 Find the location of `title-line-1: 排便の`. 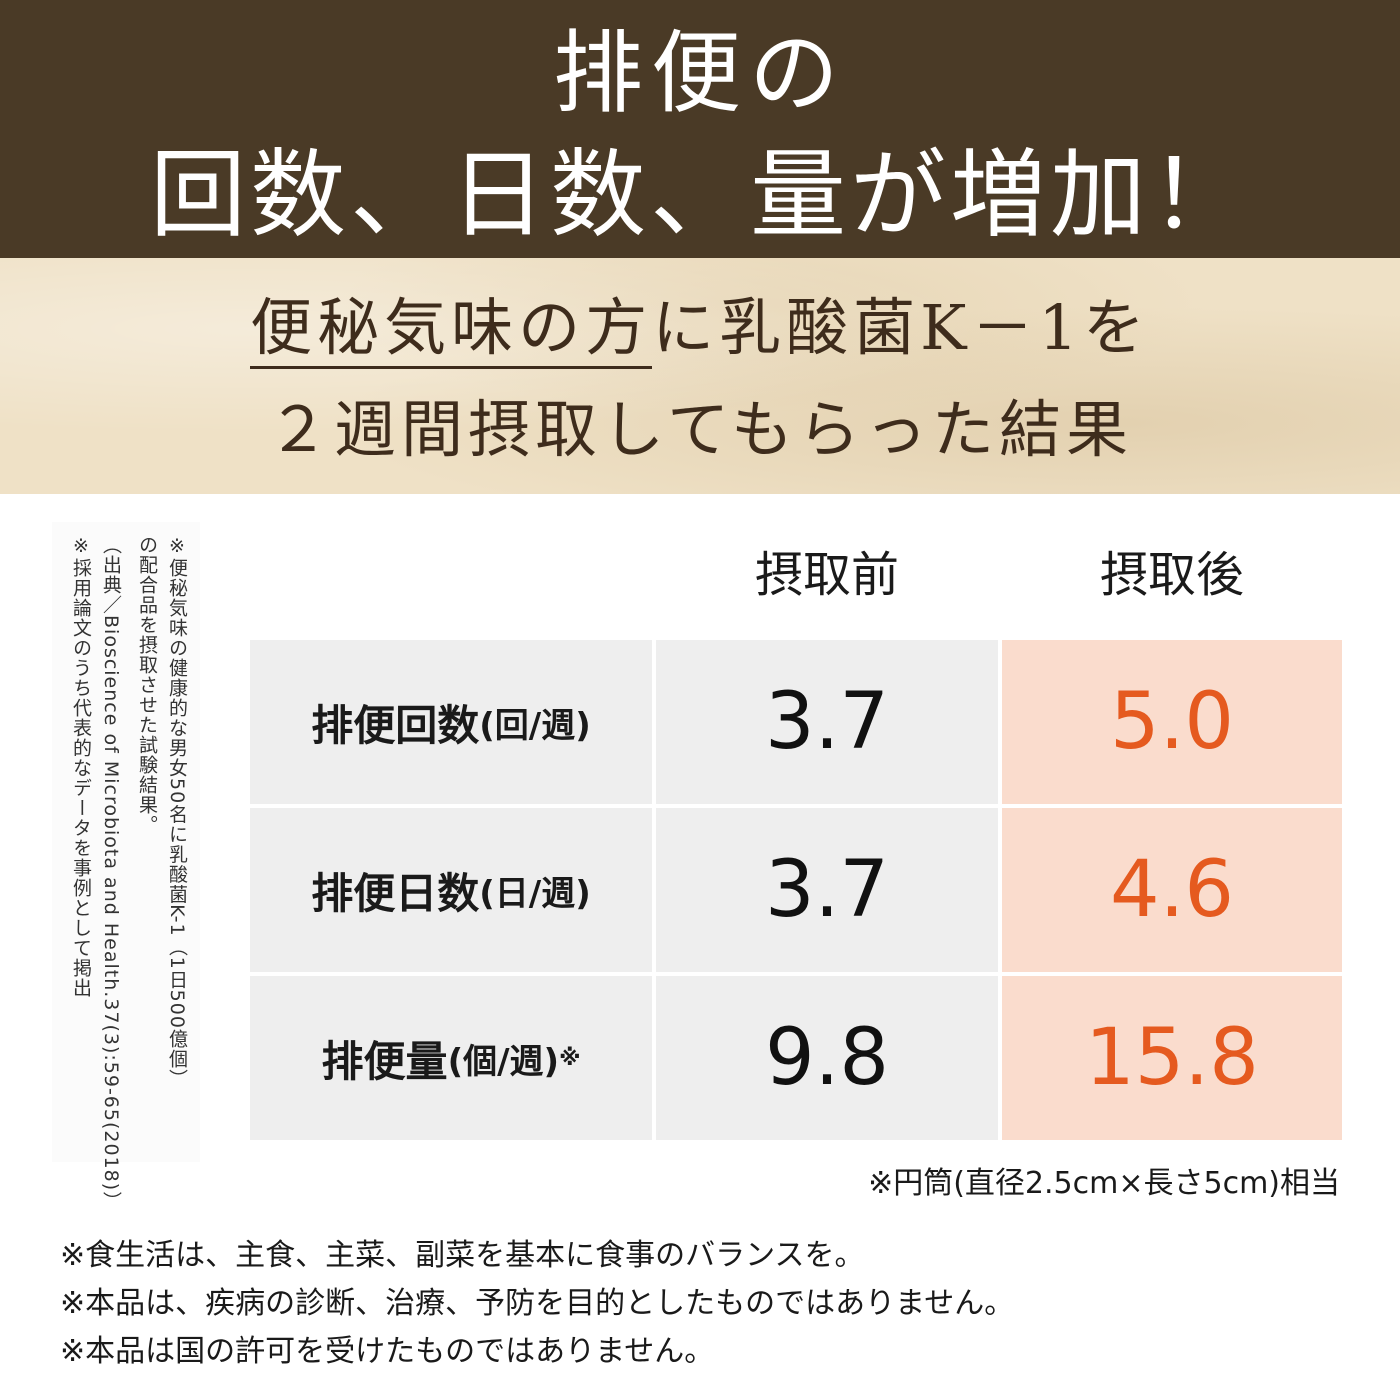

title-line-1: 排便の is located at coordinates (700, 73).